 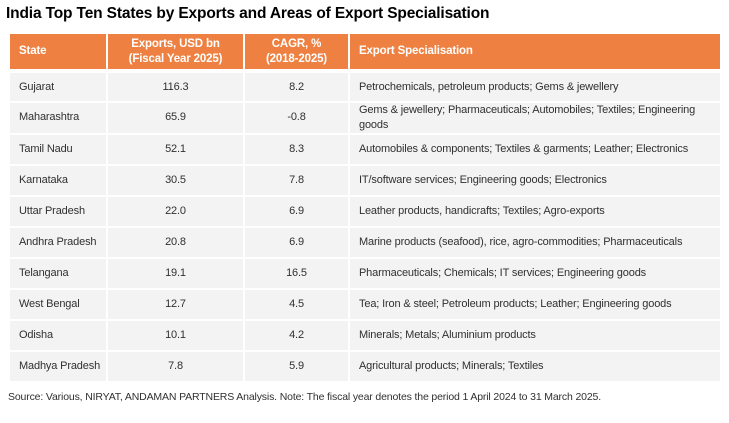 What do you see at coordinates (58, 304) in the screenshot?
I see `state-cell: West Bengal` at bounding box center [58, 304].